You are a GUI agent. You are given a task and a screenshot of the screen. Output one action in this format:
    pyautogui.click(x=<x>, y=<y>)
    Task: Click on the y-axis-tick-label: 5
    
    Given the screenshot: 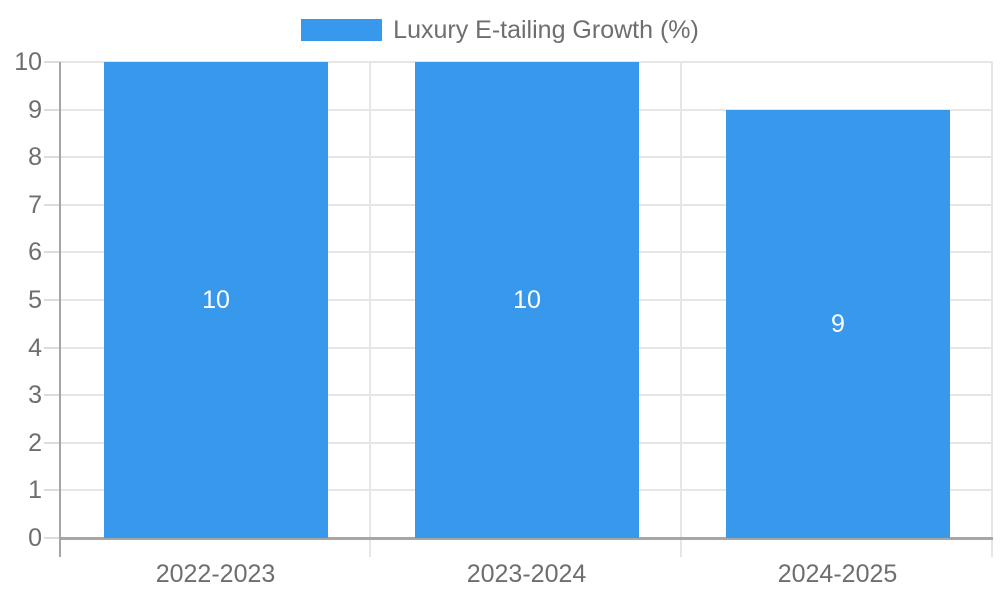 What is the action you would take?
    pyautogui.click(x=35, y=300)
    